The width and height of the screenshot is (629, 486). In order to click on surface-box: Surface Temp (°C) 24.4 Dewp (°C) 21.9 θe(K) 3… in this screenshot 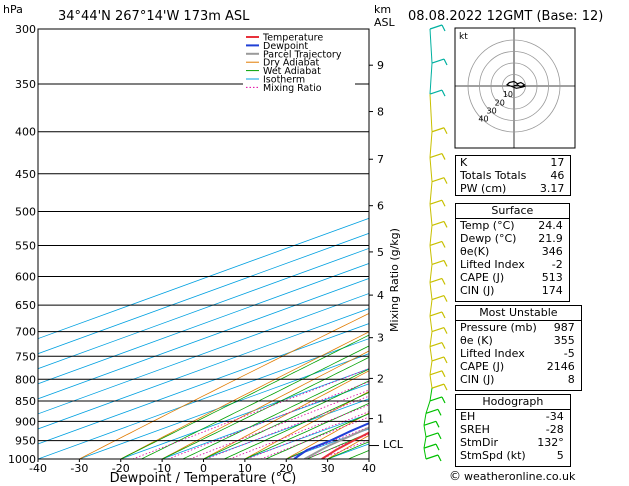, I will do `click(512, 252)`.